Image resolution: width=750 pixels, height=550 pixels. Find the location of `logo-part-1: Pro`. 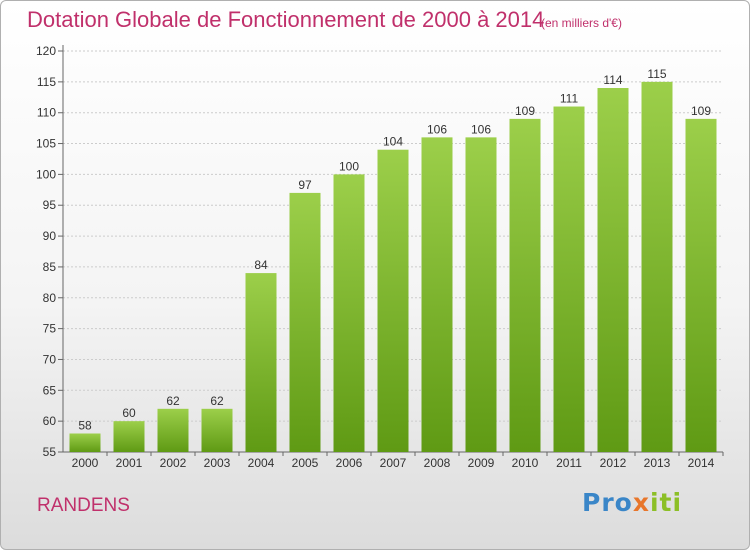

logo-part-1: Pro is located at coordinates (607, 502).